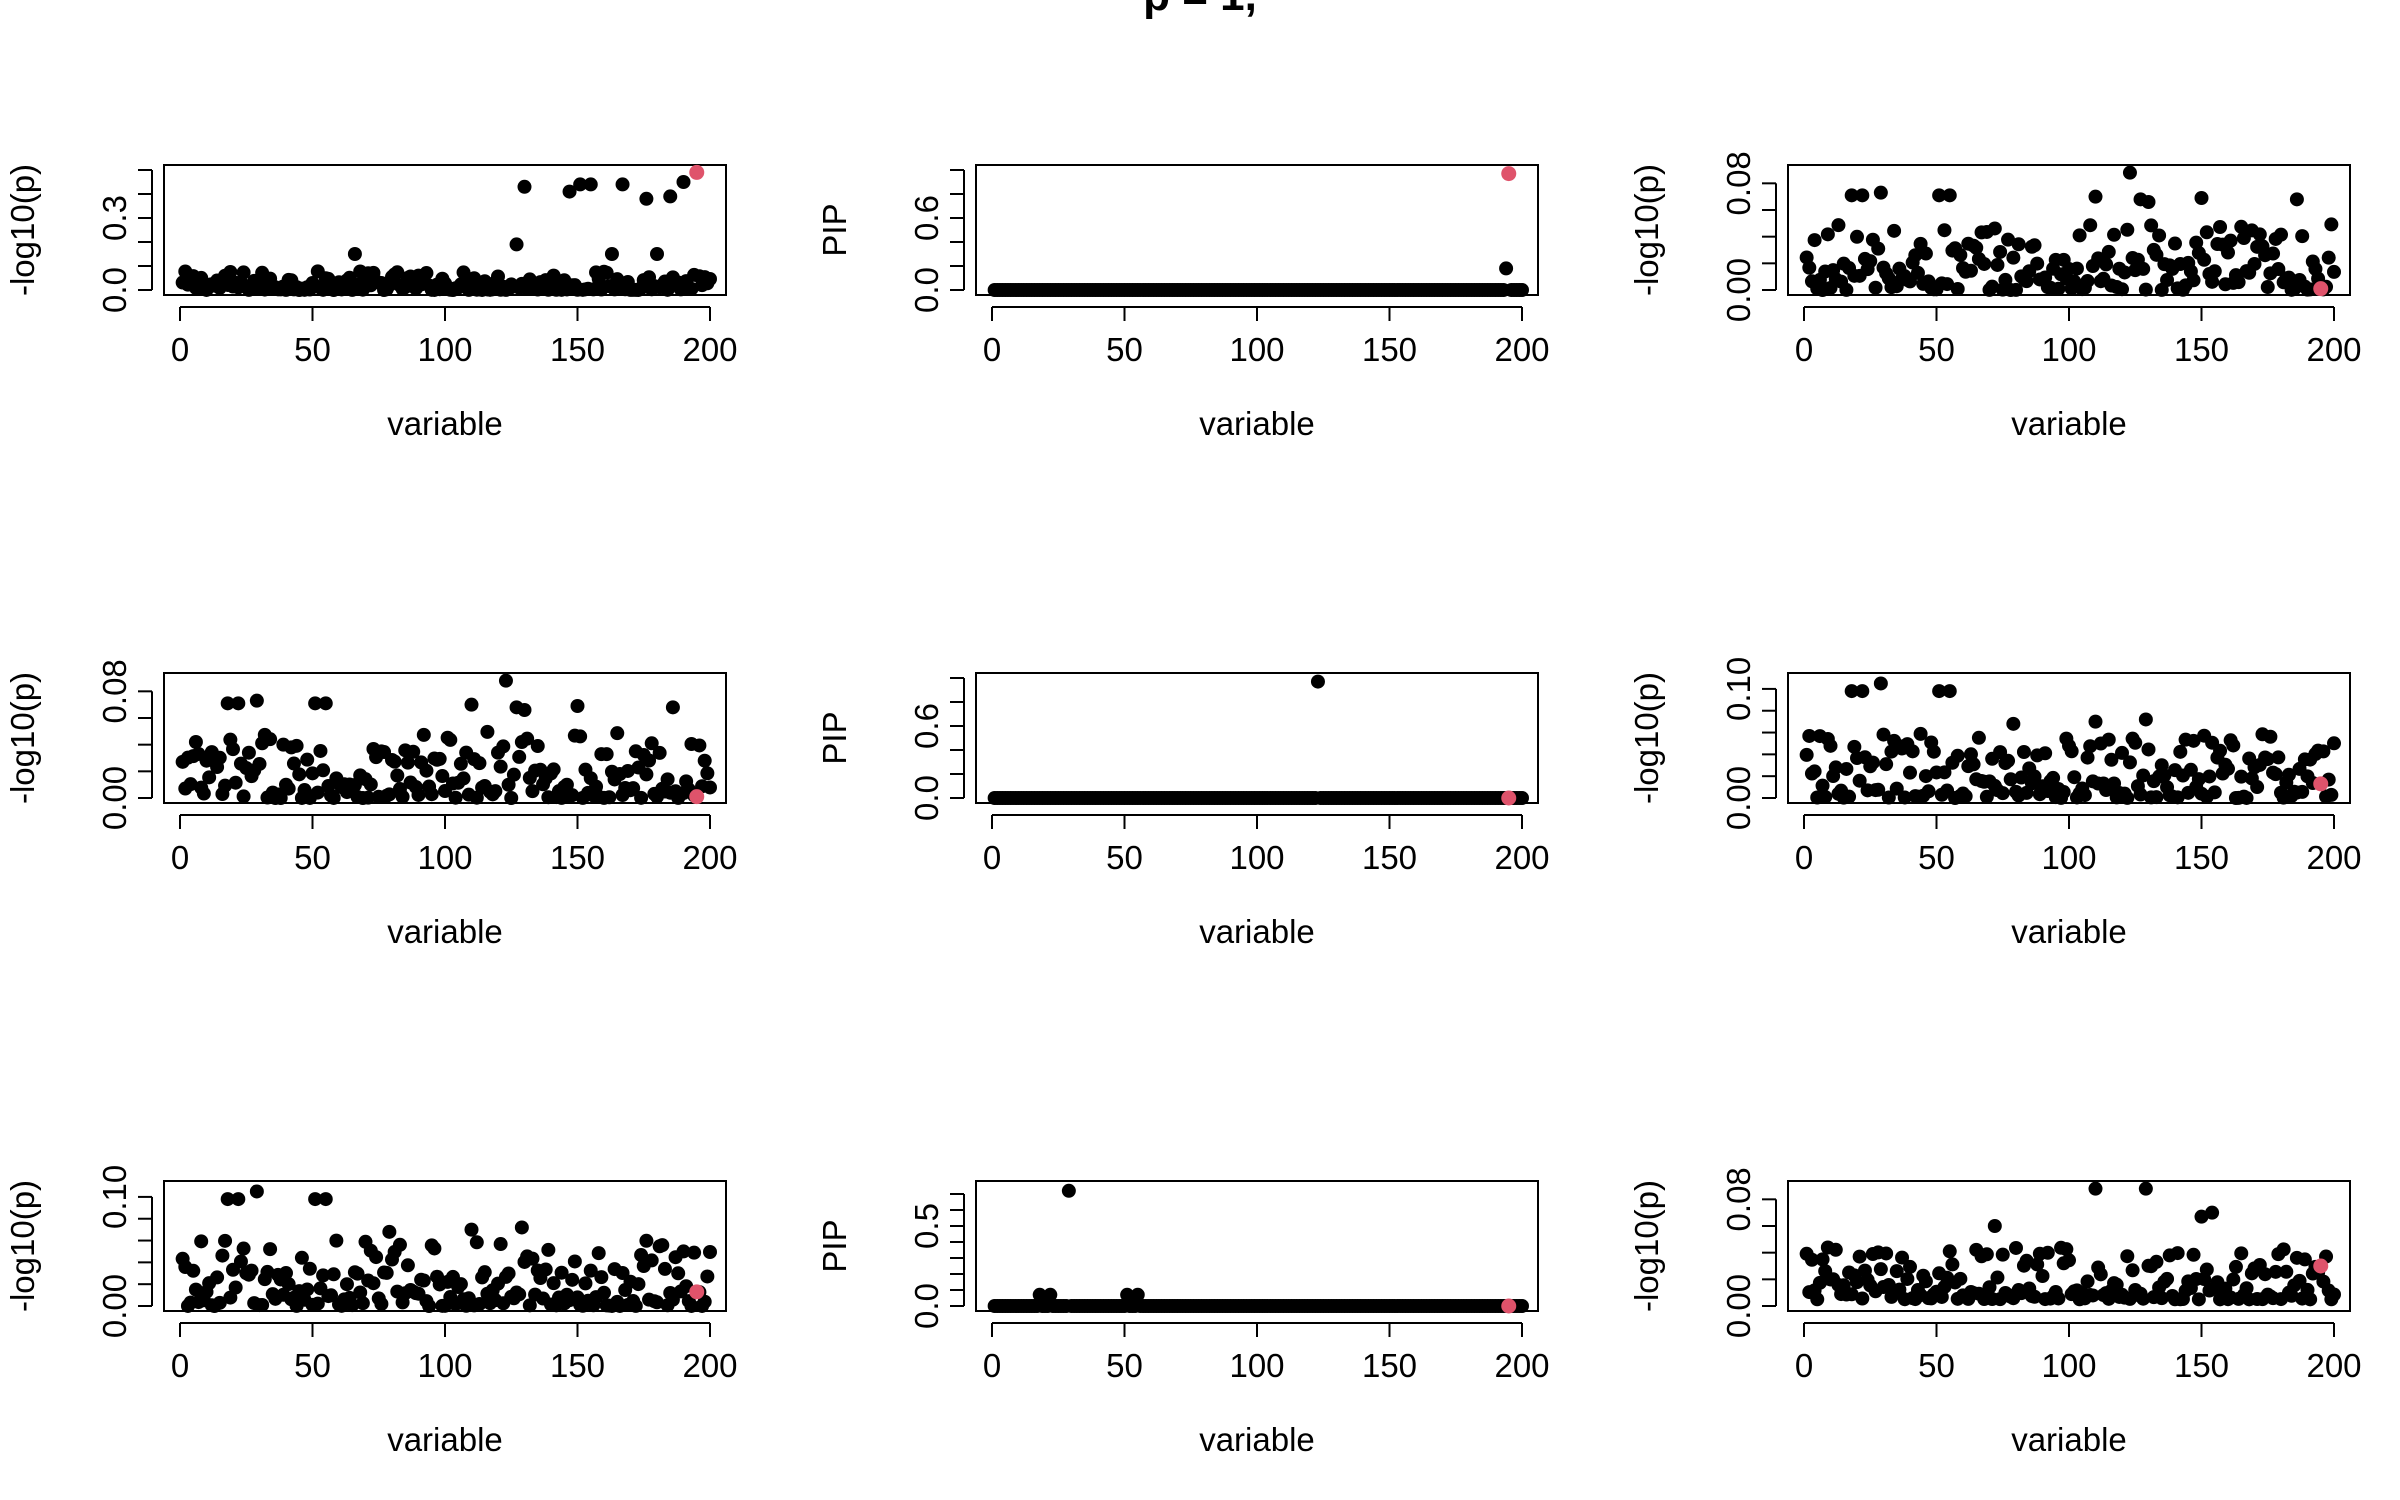 This screenshot has height=1500, width=2400. I want to click on y-tick-label: 0.00, so click(1738, 1306).